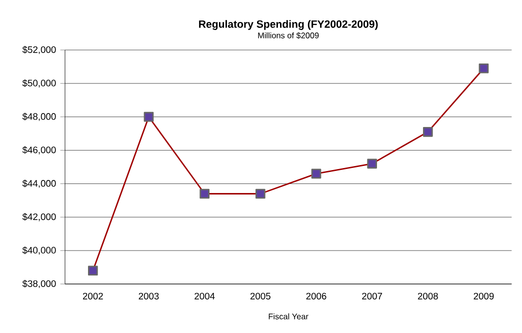 The image size is (522, 333). I want to click on chart-title: Regulatory Spending (FY2002-2009), so click(288, 25).